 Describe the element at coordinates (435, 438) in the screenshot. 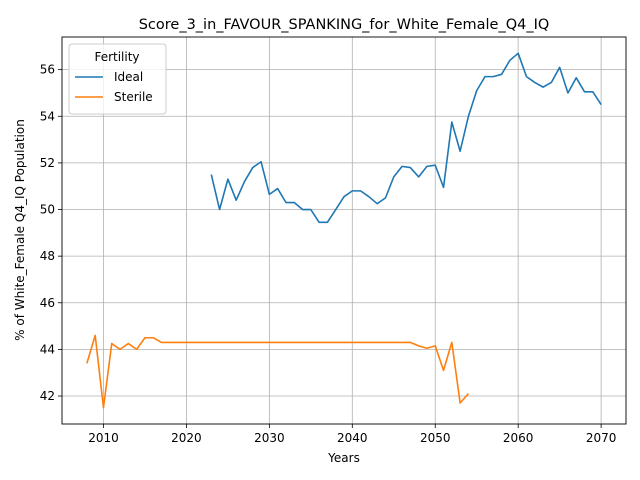

I see `x-tick-label: 2050` at that location.